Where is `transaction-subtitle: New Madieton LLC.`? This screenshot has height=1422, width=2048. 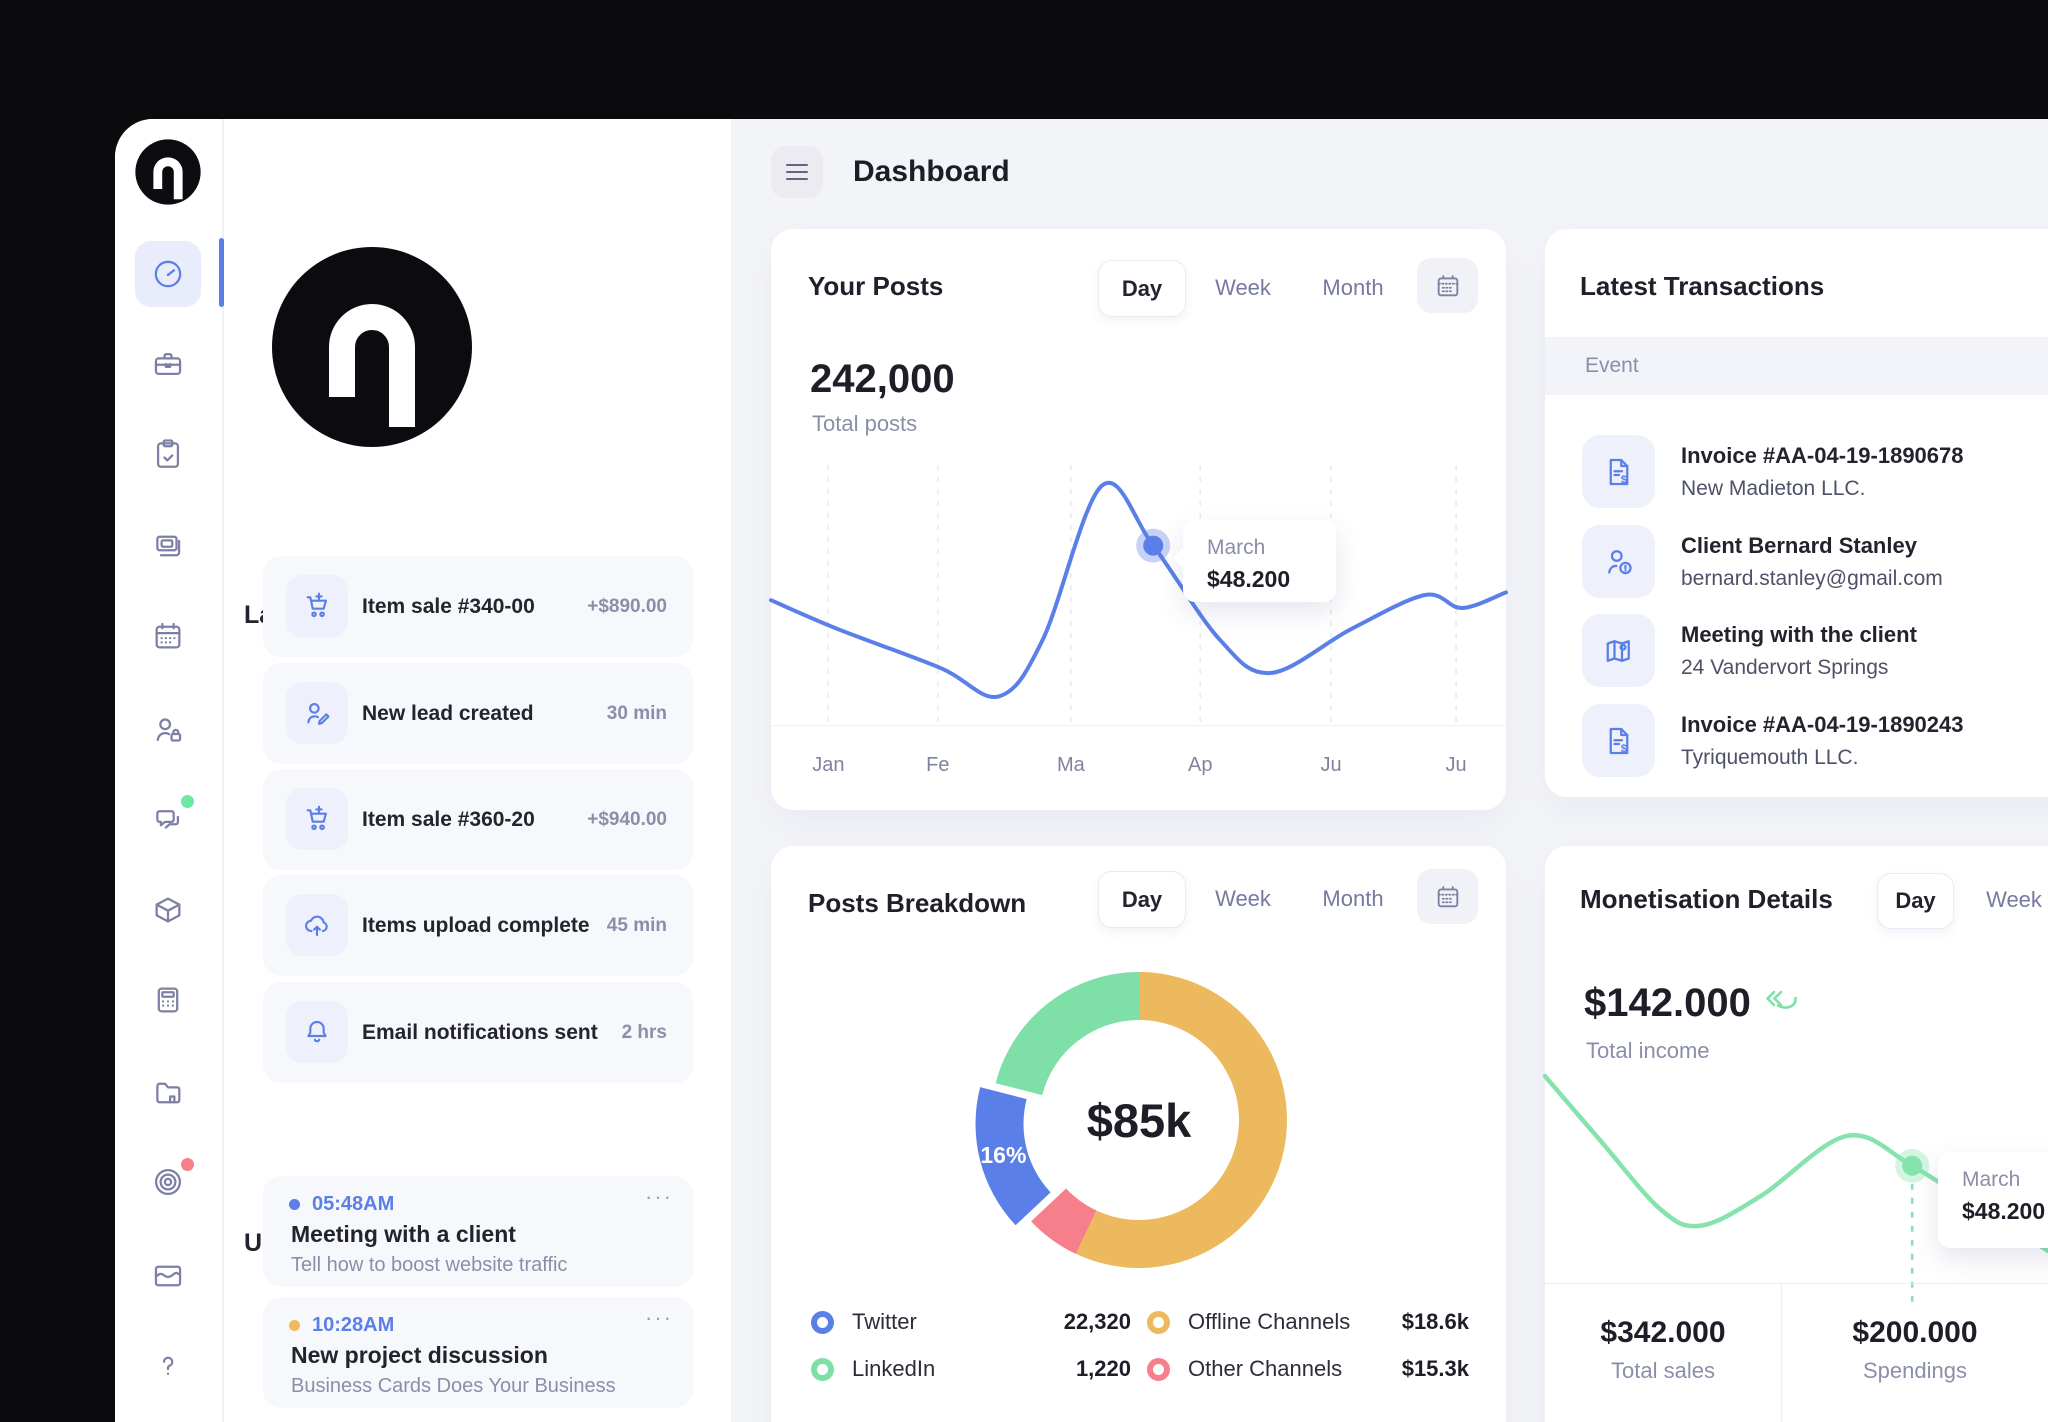
transaction-subtitle: New Madieton LLC. is located at coordinates (1773, 488).